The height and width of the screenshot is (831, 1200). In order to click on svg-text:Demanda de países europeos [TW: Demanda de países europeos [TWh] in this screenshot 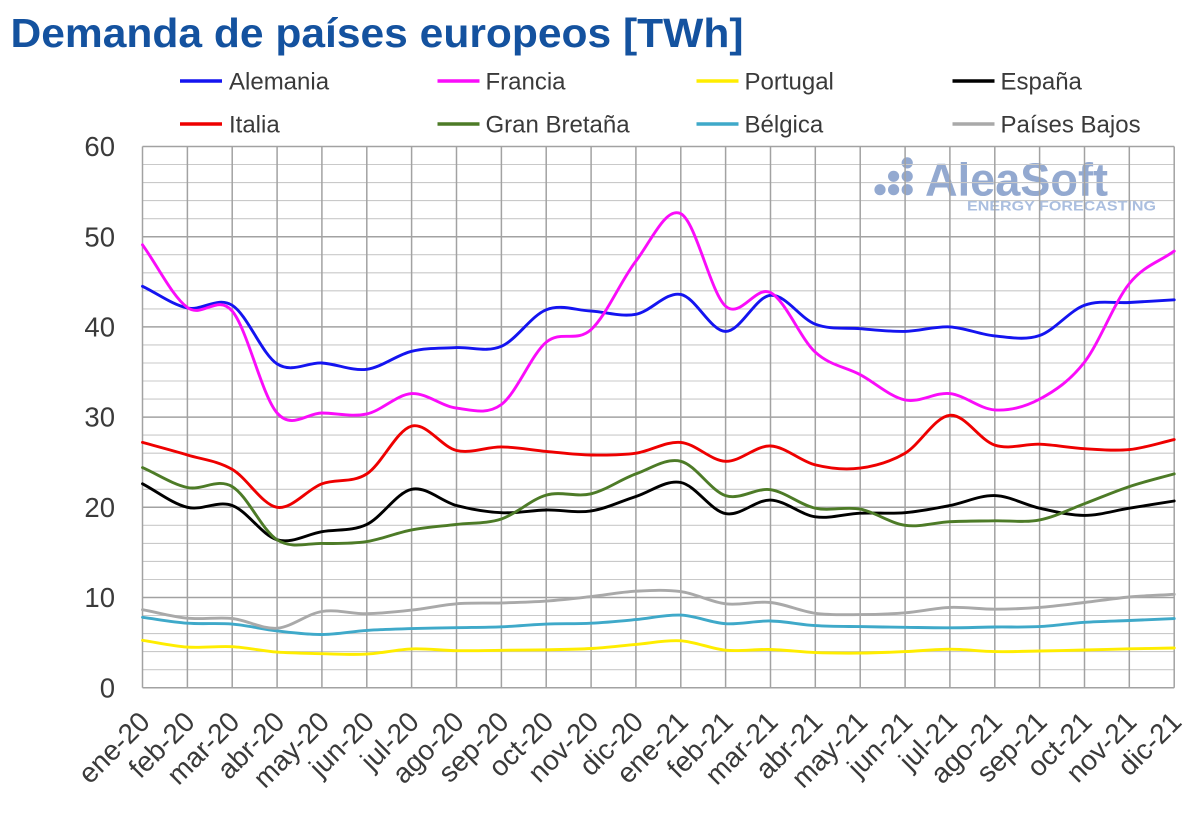, I will do `click(377, 33)`.